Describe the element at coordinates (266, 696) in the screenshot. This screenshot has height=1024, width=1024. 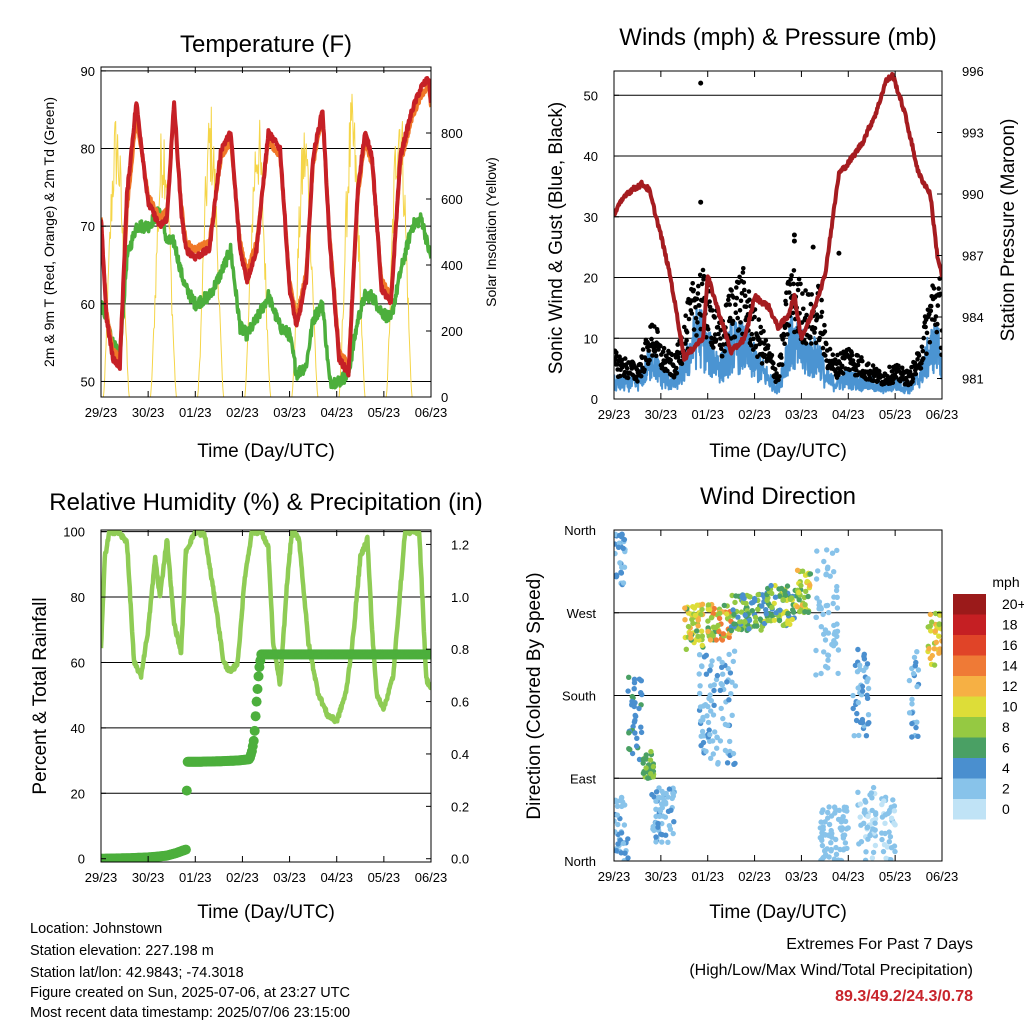
I see `humidity-axes-frame` at that location.